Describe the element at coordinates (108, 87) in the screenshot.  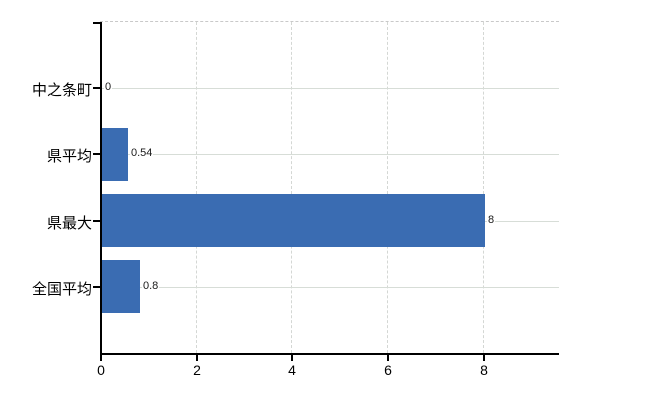
I see `bar-value-label: 0` at that location.